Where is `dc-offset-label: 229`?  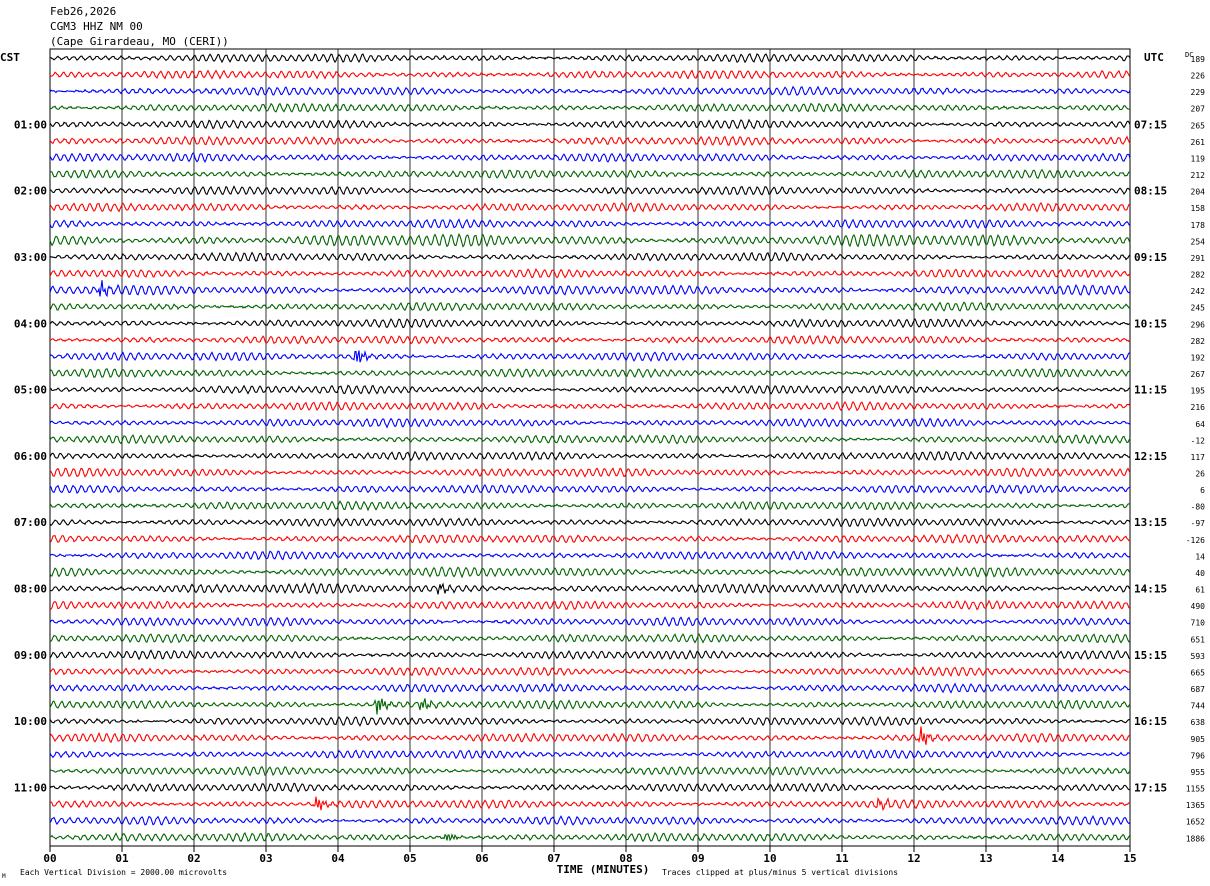 dc-offset-label: 229 is located at coordinates (1198, 92).